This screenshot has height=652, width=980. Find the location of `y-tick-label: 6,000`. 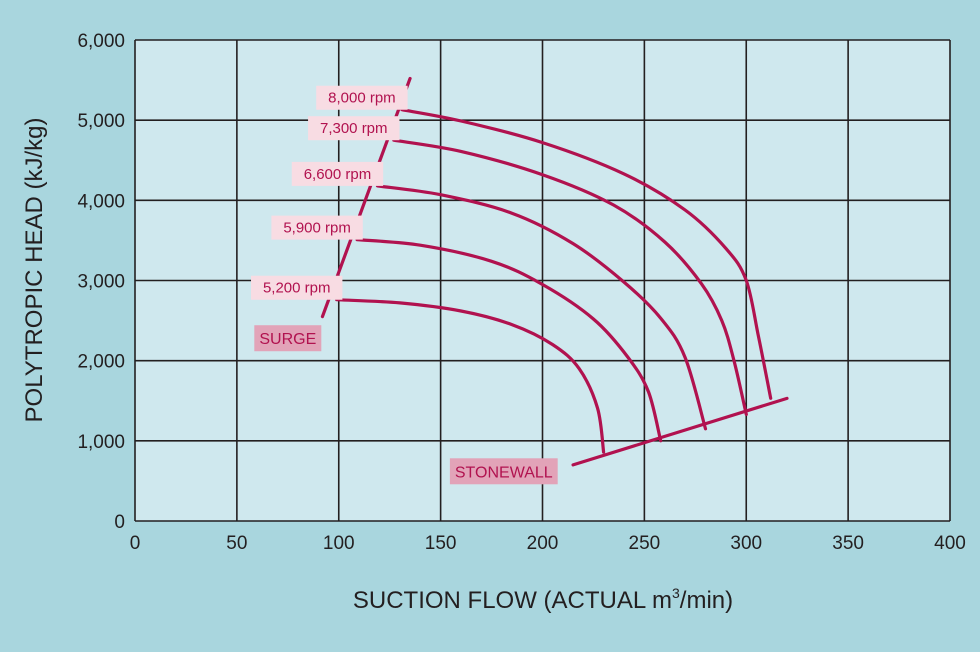

y-tick-label: 6,000 is located at coordinates (101, 41).